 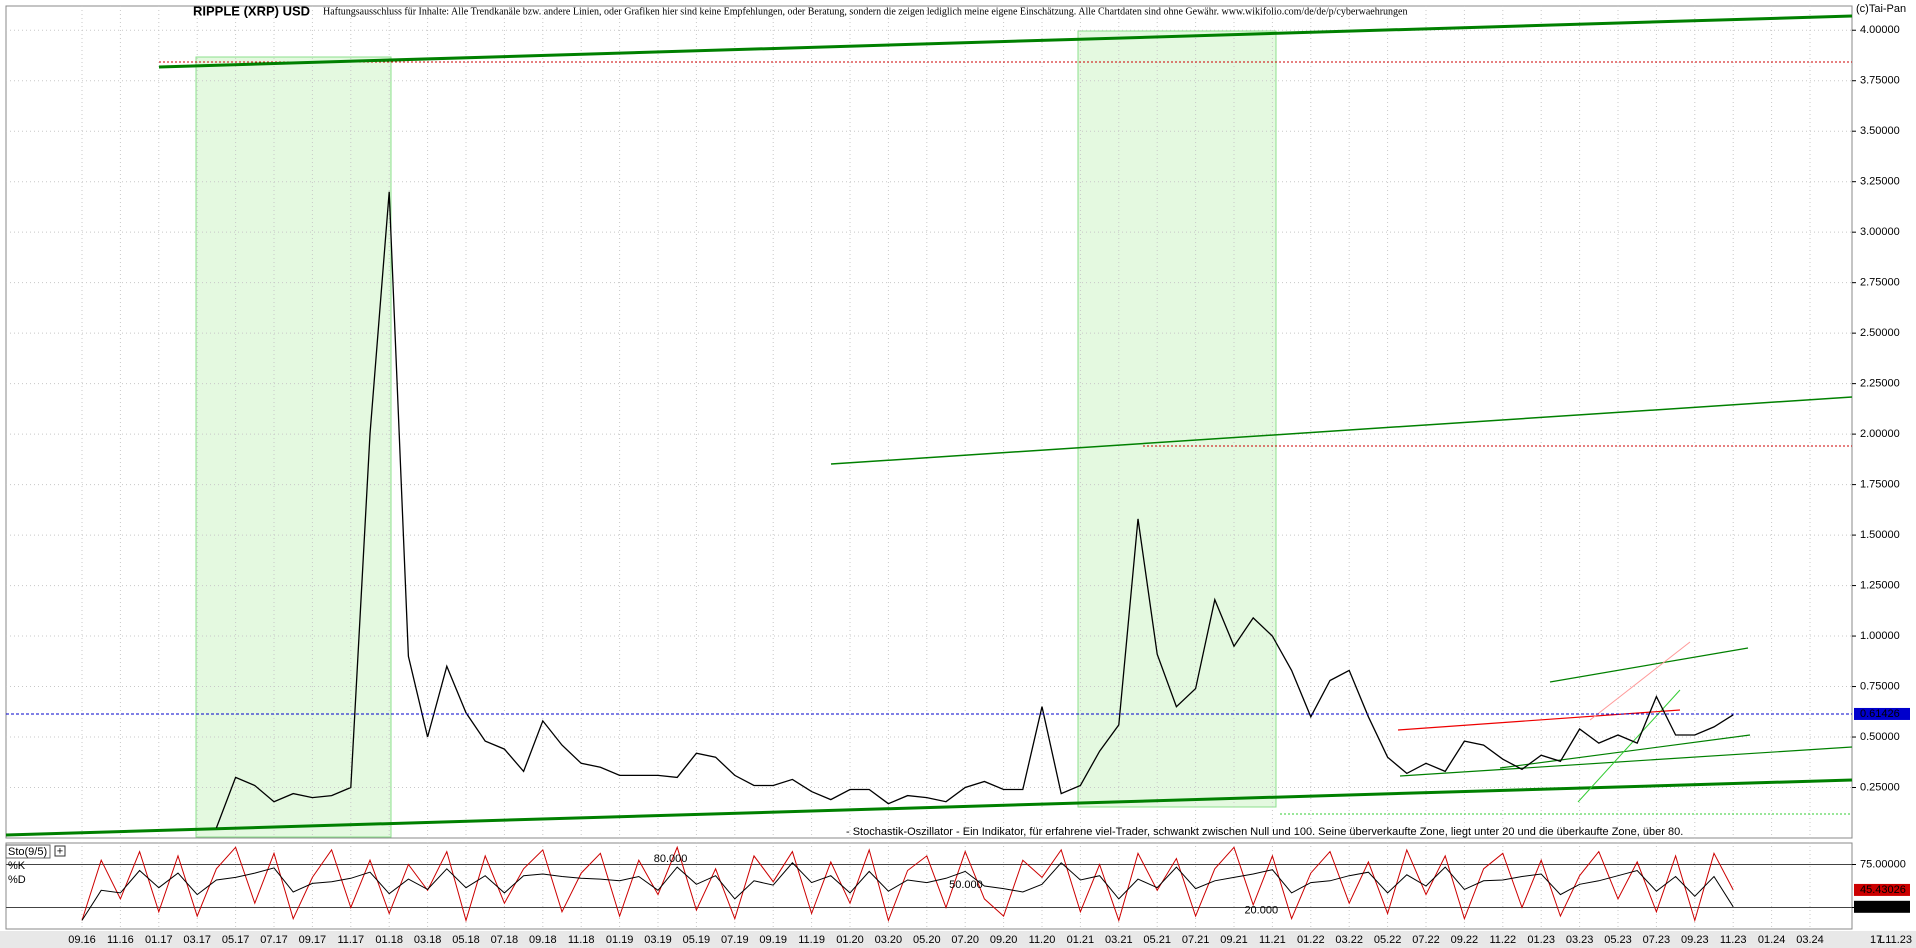 I want to click on x-tick-label: 11.16, so click(x=120, y=940).